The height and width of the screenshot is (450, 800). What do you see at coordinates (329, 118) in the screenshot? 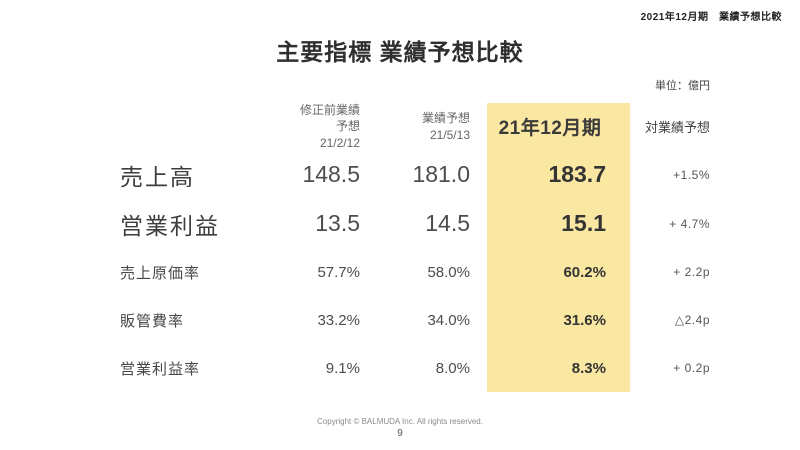
I see `col-header-pre-revision-label: 修正前業績予想` at bounding box center [329, 118].